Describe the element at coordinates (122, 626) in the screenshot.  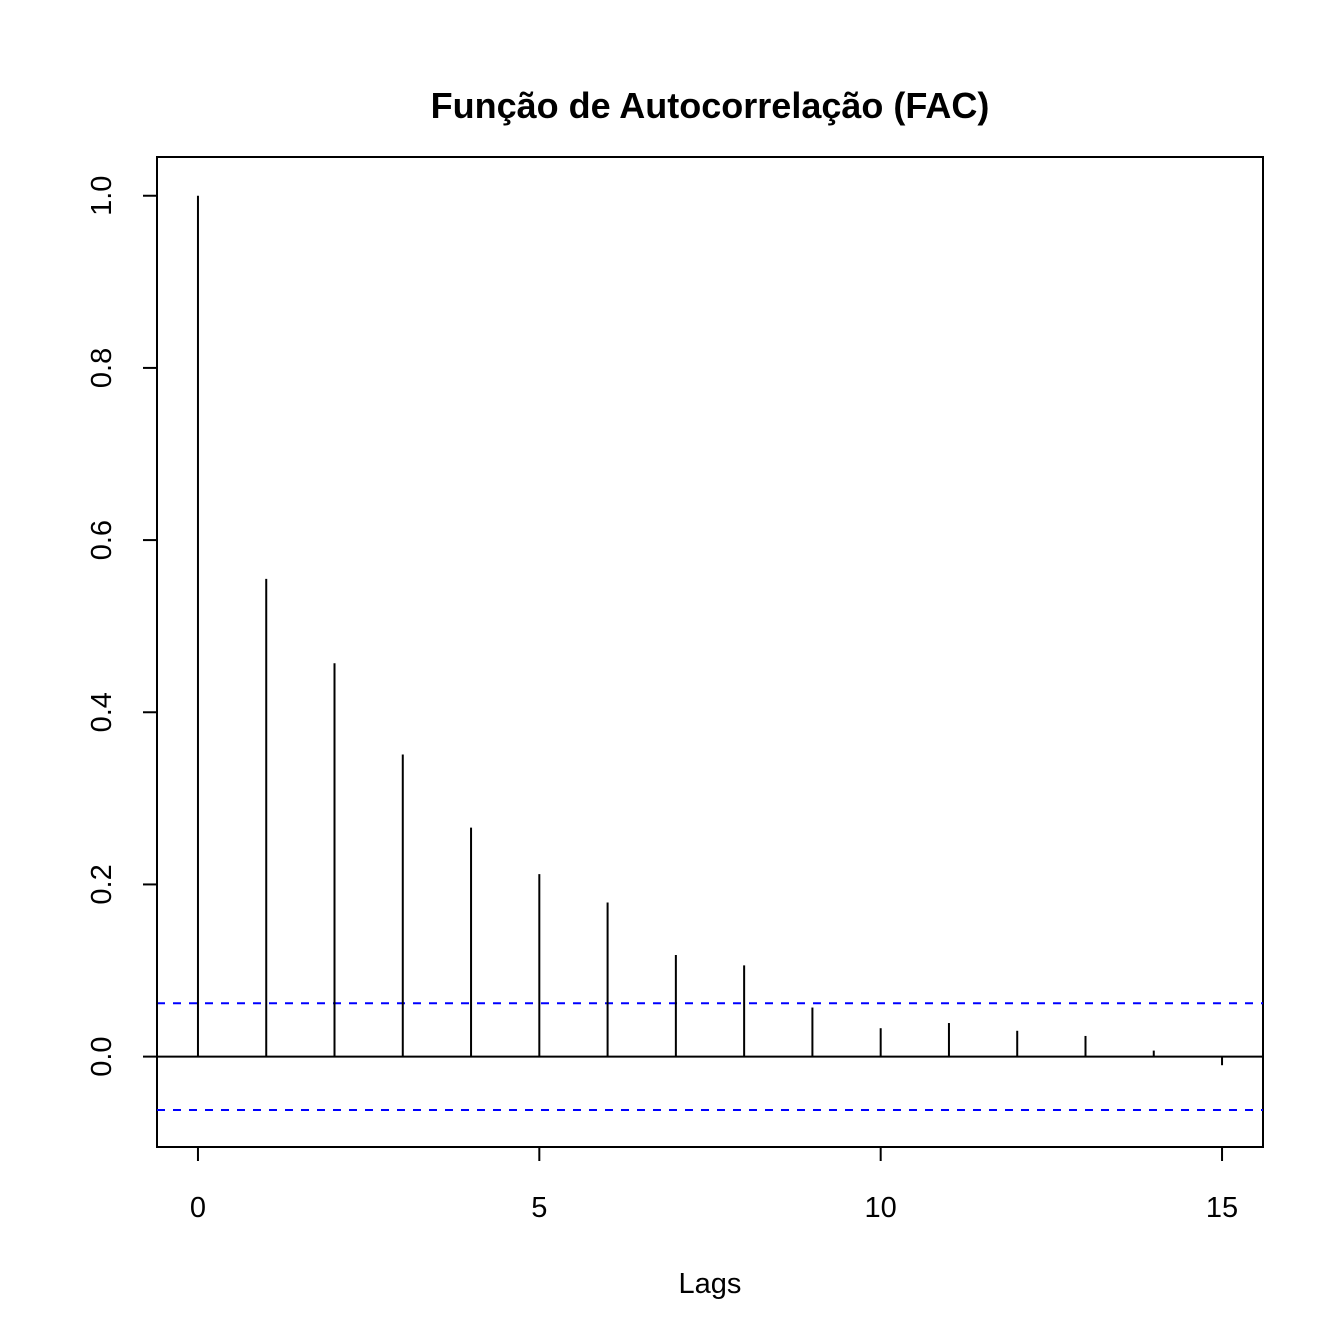
I see `y-axis: 0.0 0.2 0.4 0.6 0.8 1.0` at that location.